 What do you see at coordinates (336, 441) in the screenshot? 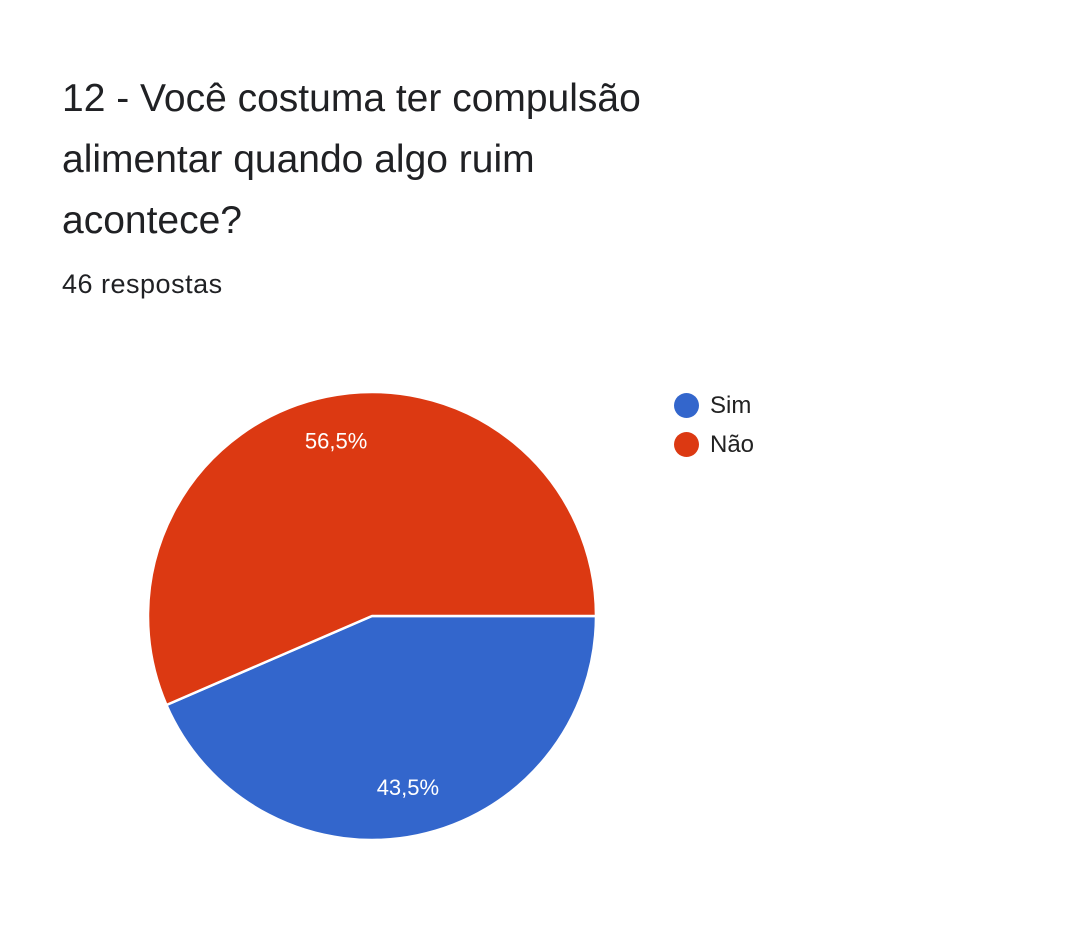
I see `pie-label-nao: 56,5%` at bounding box center [336, 441].